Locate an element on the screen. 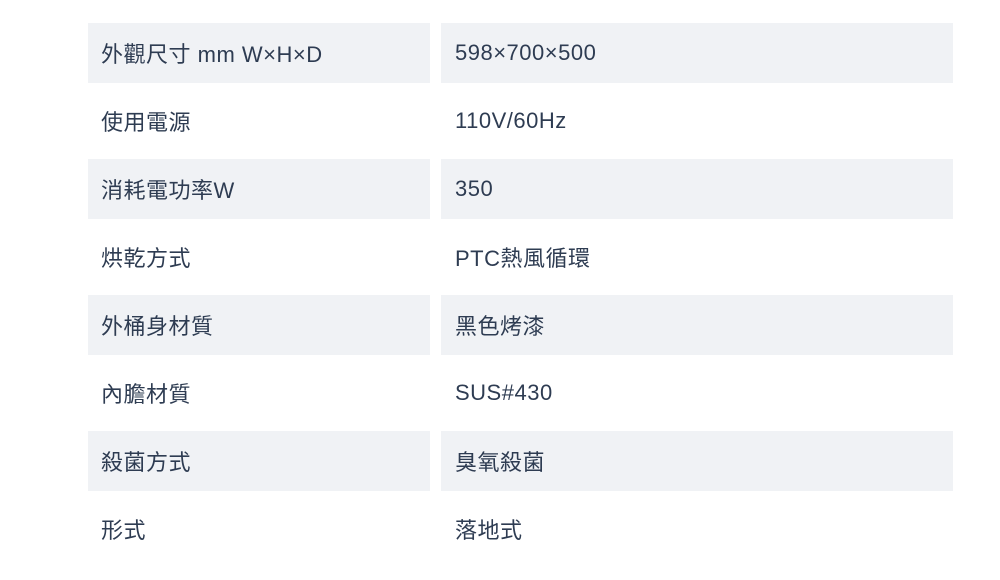 The image size is (1000, 580). spec-label-cell: 殺菌方式 is located at coordinates (259, 461).